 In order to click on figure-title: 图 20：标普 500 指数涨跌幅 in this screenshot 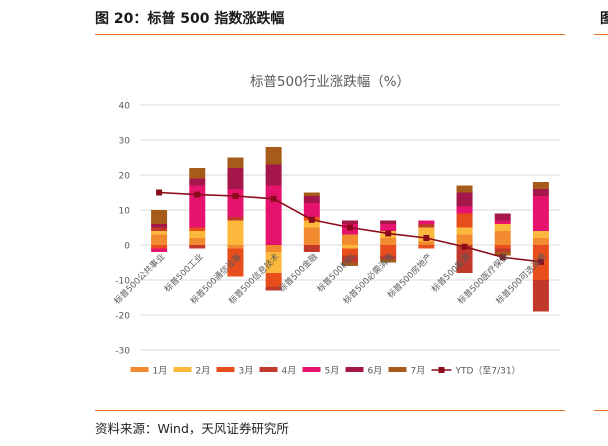, I will do `click(190, 19)`.